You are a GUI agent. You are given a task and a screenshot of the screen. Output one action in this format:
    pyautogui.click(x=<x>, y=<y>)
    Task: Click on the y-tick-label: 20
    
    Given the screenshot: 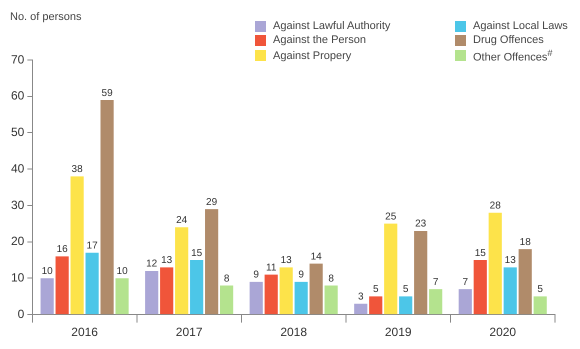 What is the action you would take?
    pyautogui.click(x=17, y=241)
    